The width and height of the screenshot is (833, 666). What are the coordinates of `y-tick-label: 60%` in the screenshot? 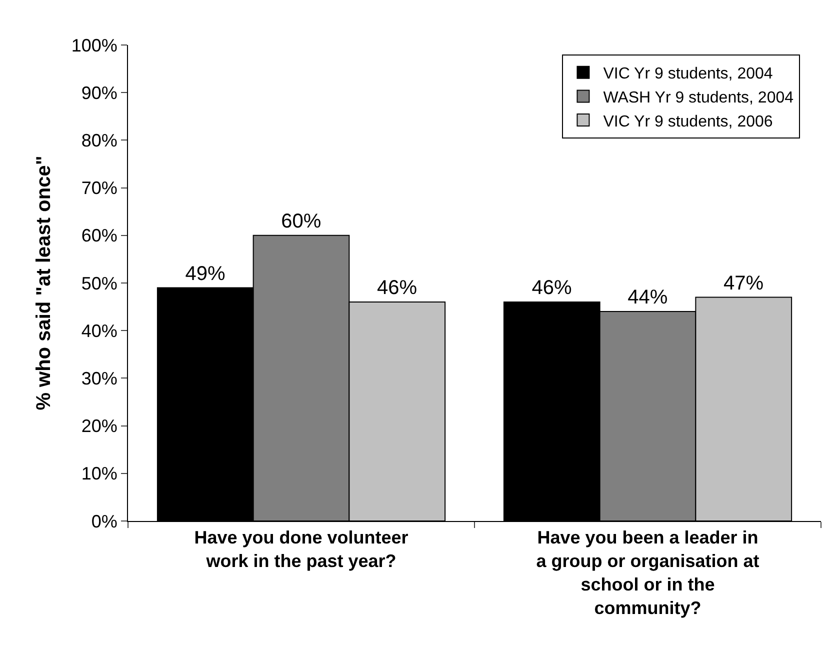 It's located at (99, 236).